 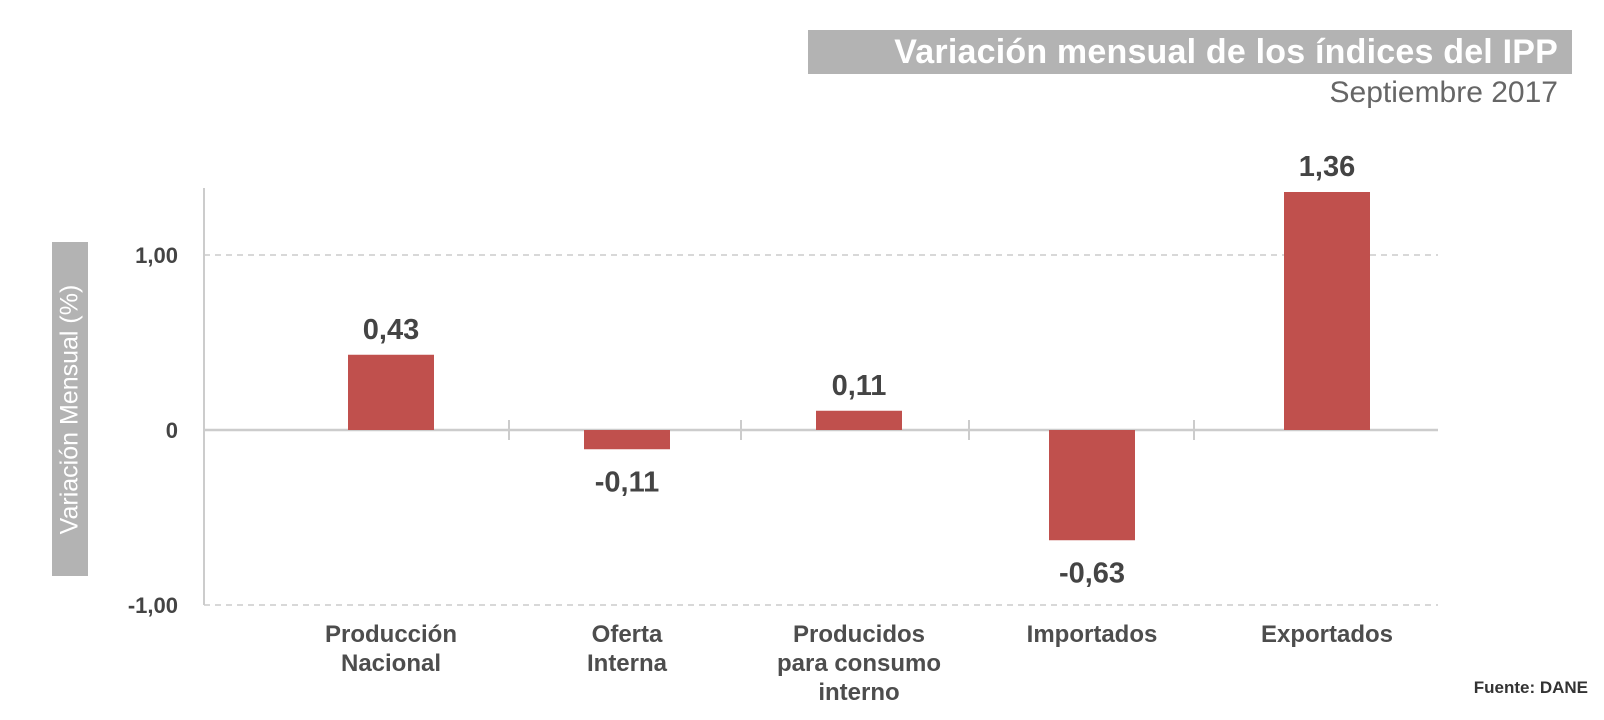 I want to click on data-label: 0,11, so click(x=859, y=386).